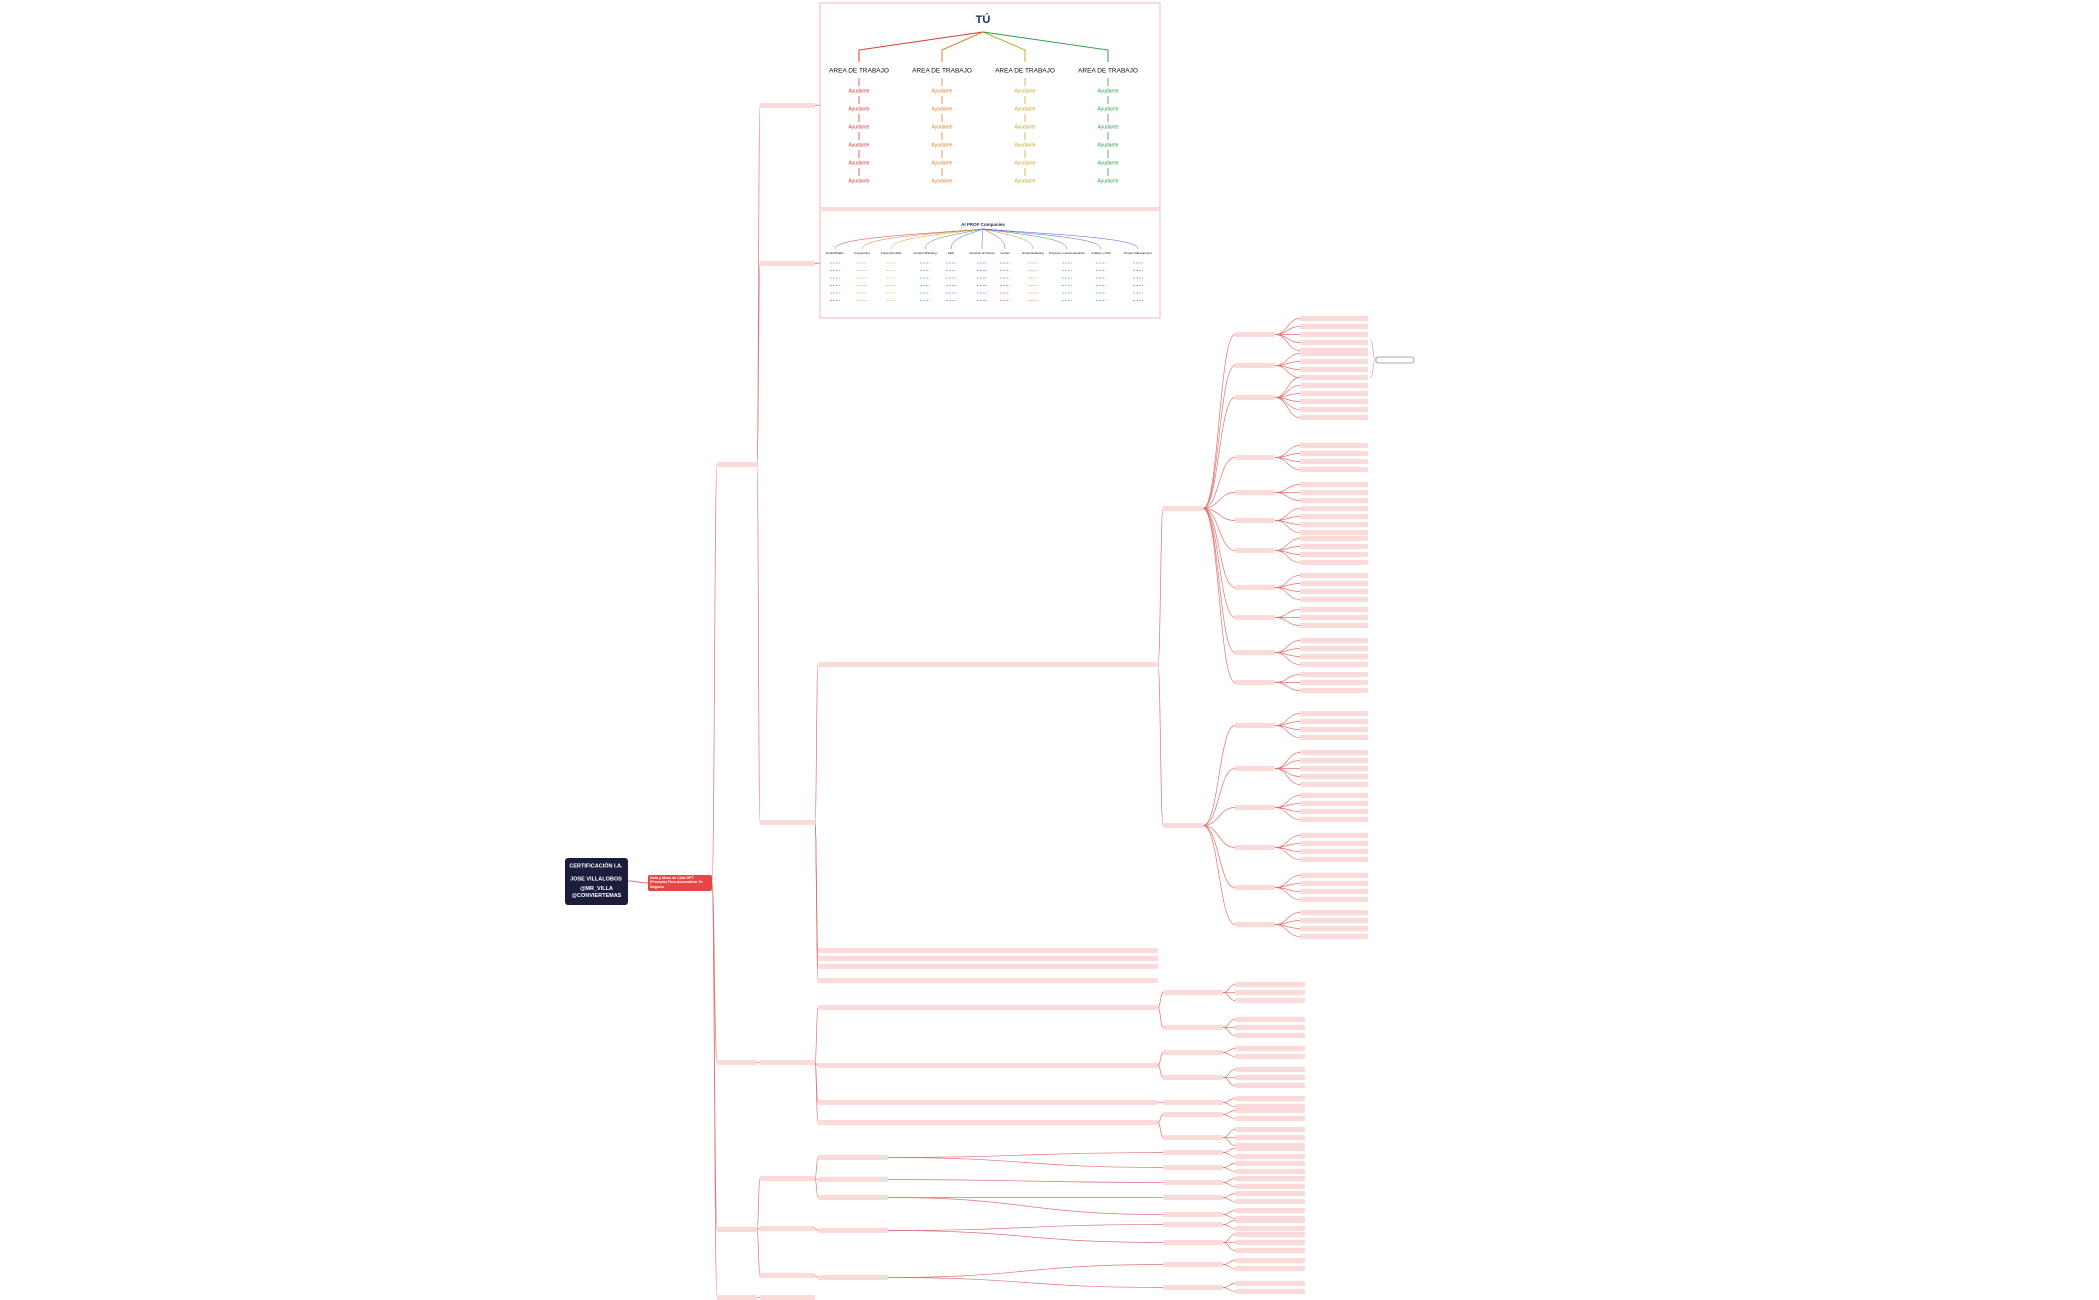 The height and width of the screenshot is (1300, 2099). Describe the element at coordinates (680, 883) in the screenshot. I see `main-topic-node` at that location.